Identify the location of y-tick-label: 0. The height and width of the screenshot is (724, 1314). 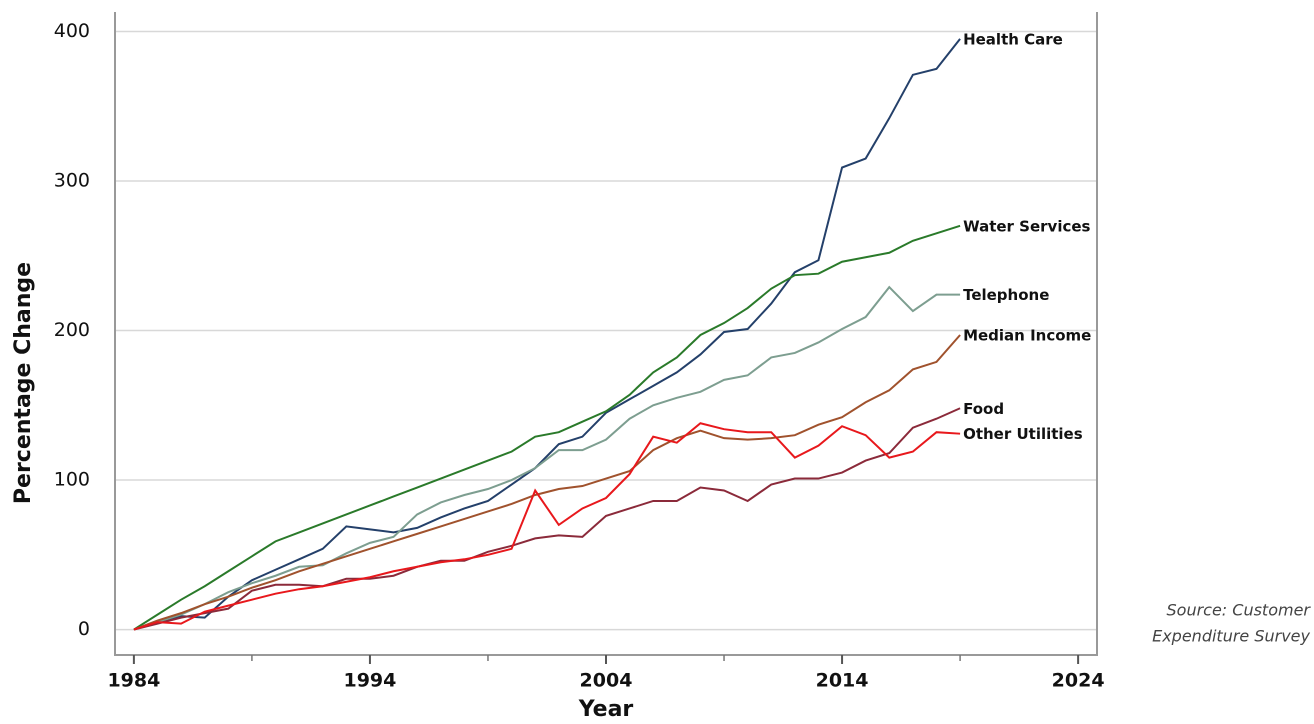
(84, 629).